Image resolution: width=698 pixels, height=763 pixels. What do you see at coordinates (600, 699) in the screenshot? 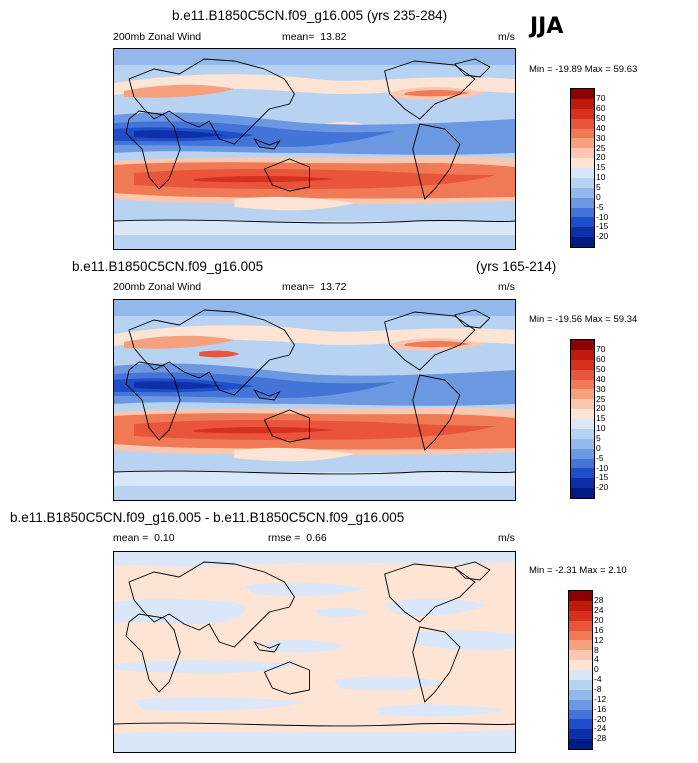
I see `cb3-tick: -12` at bounding box center [600, 699].